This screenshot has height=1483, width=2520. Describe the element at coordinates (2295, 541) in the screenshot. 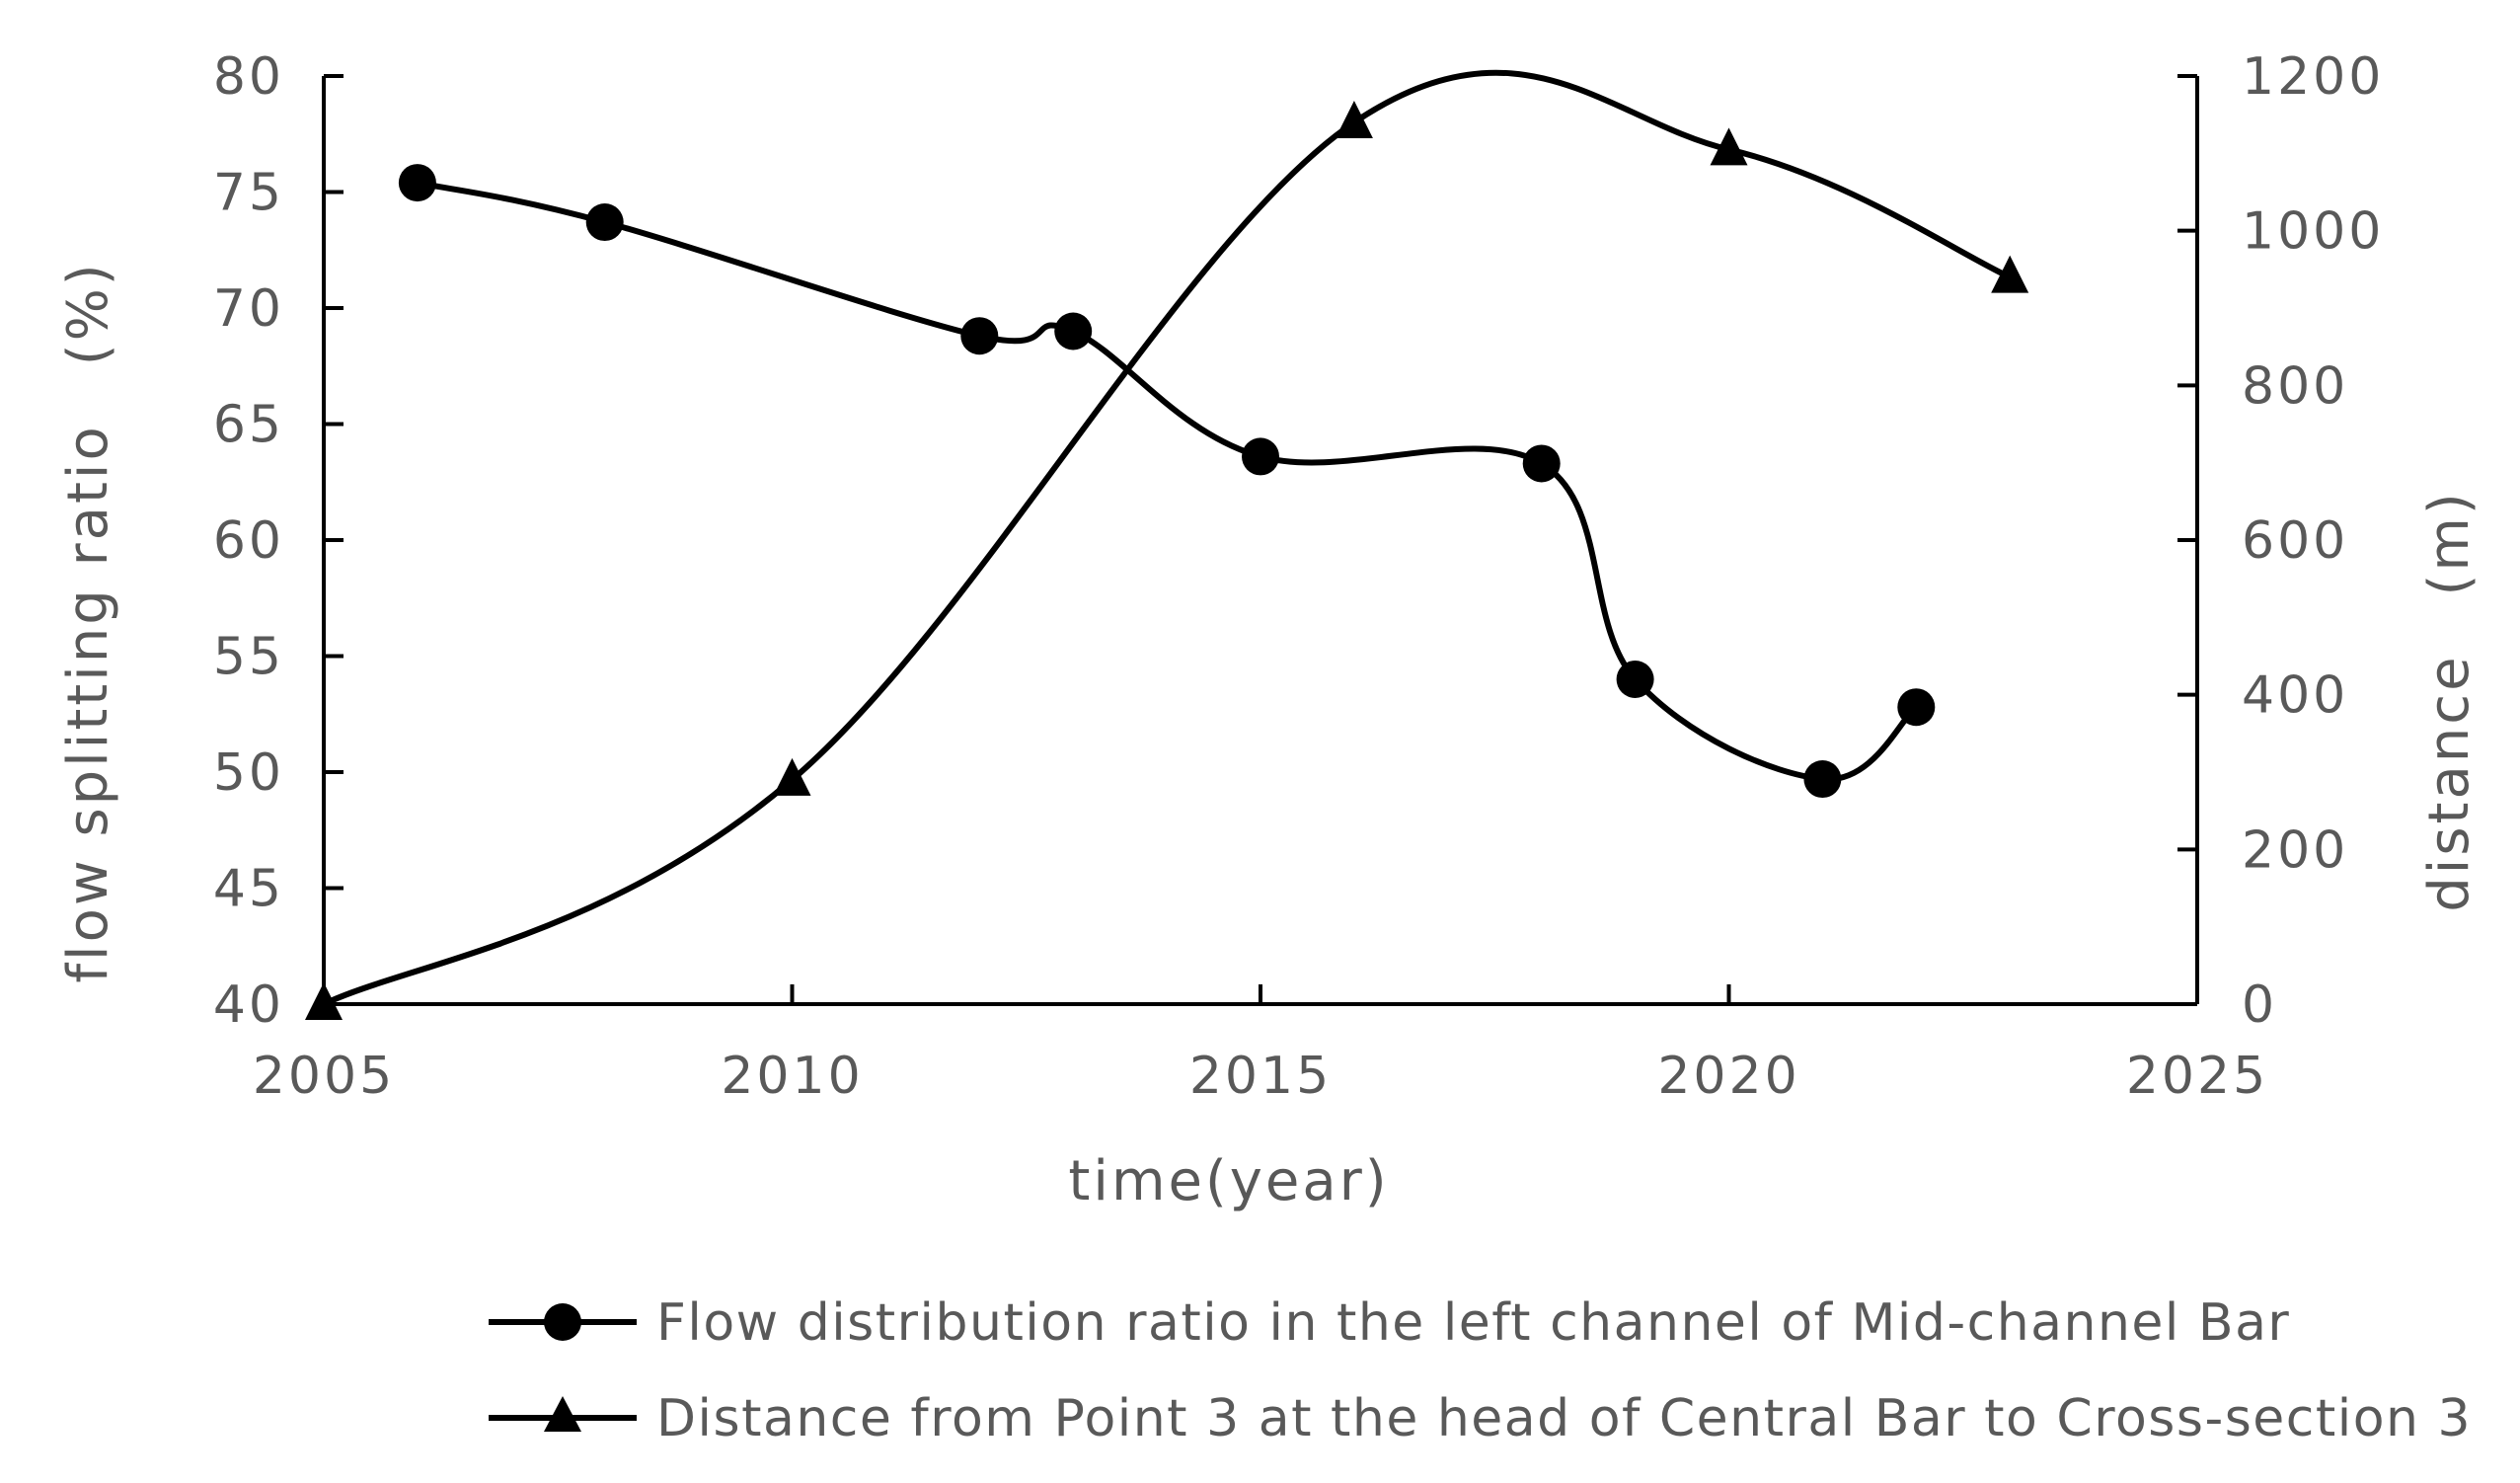

I see `y-right-tick-label: 600` at that location.